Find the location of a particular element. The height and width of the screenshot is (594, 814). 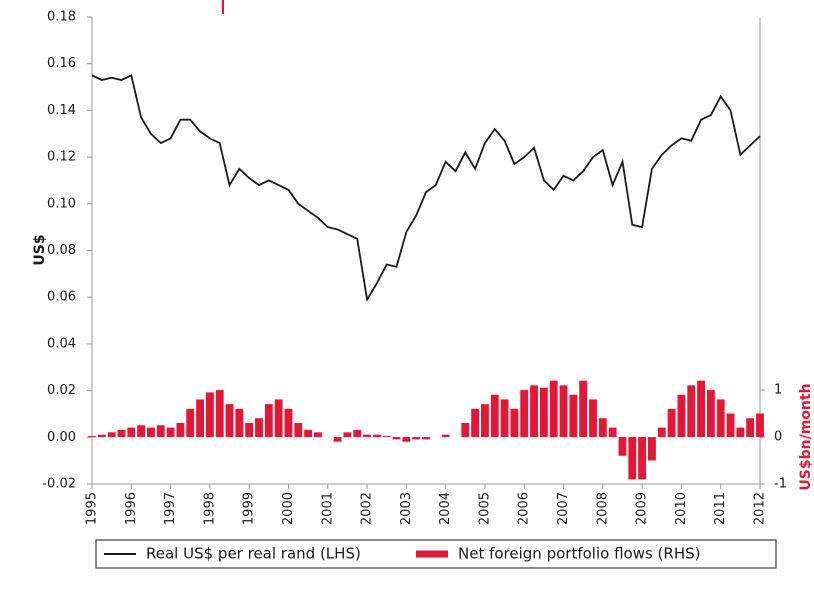

y-tick-label: 0.06 is located at coordinates (61, 297).